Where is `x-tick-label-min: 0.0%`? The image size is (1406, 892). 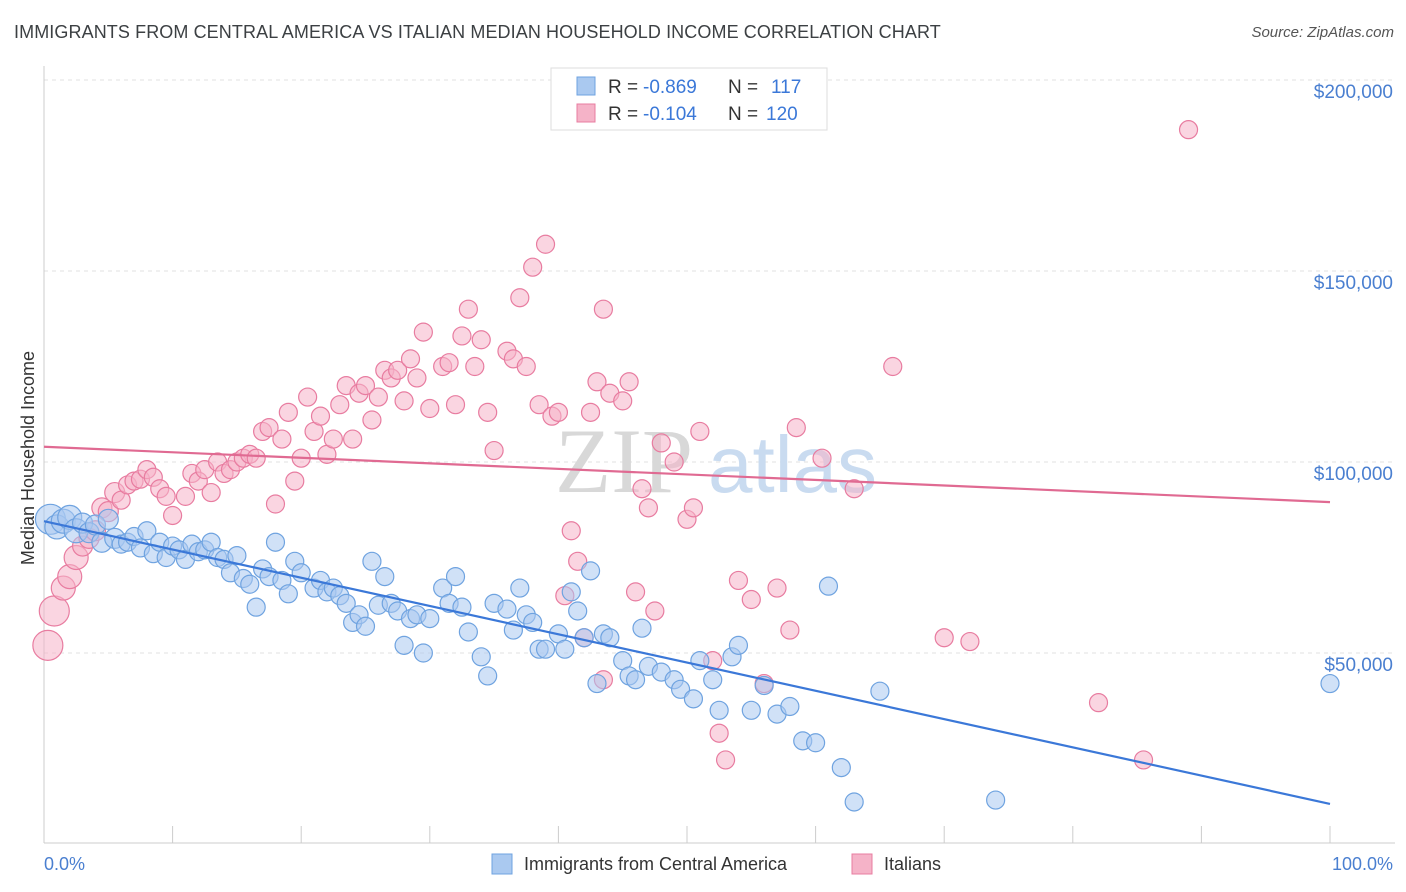 x-tick-label-min: 0.0% is located at coordinates (64, 864).